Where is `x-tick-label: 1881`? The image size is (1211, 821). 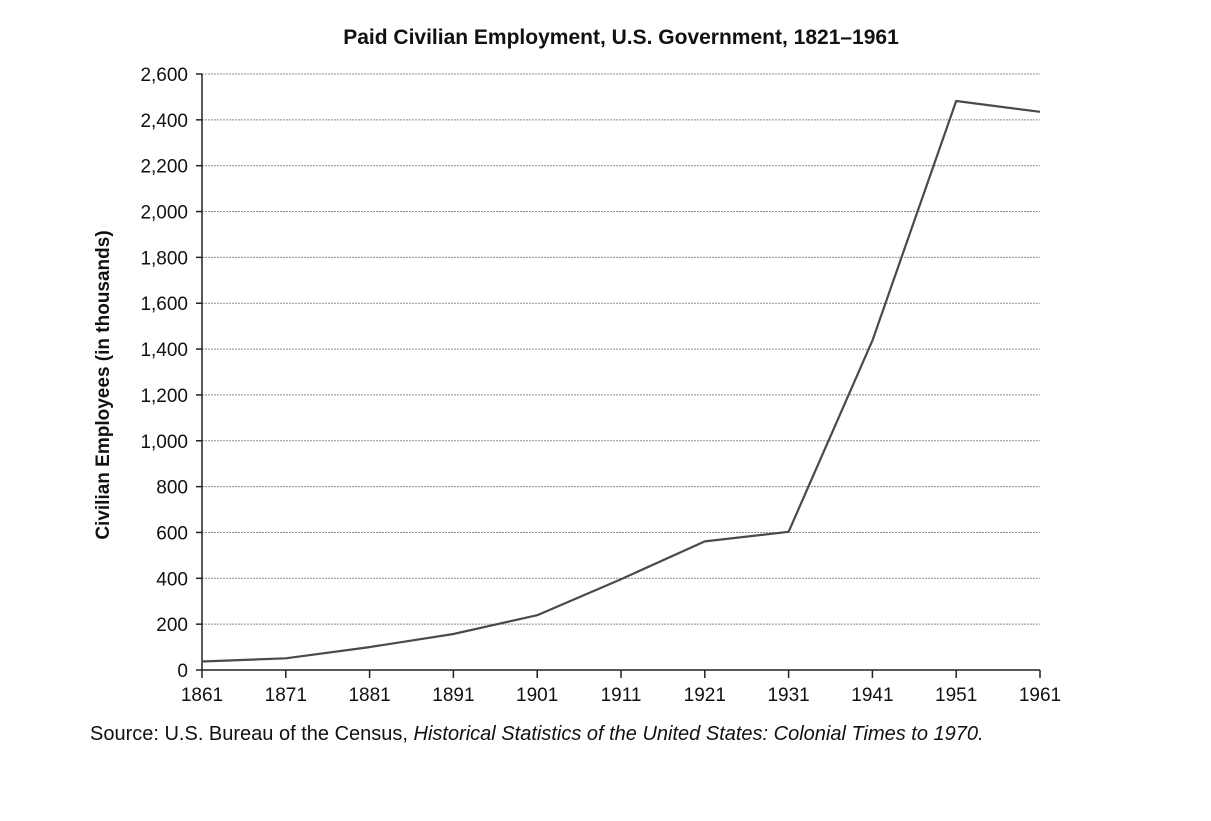 x-tick-label: 1881 is located at coordinates (369, 695).